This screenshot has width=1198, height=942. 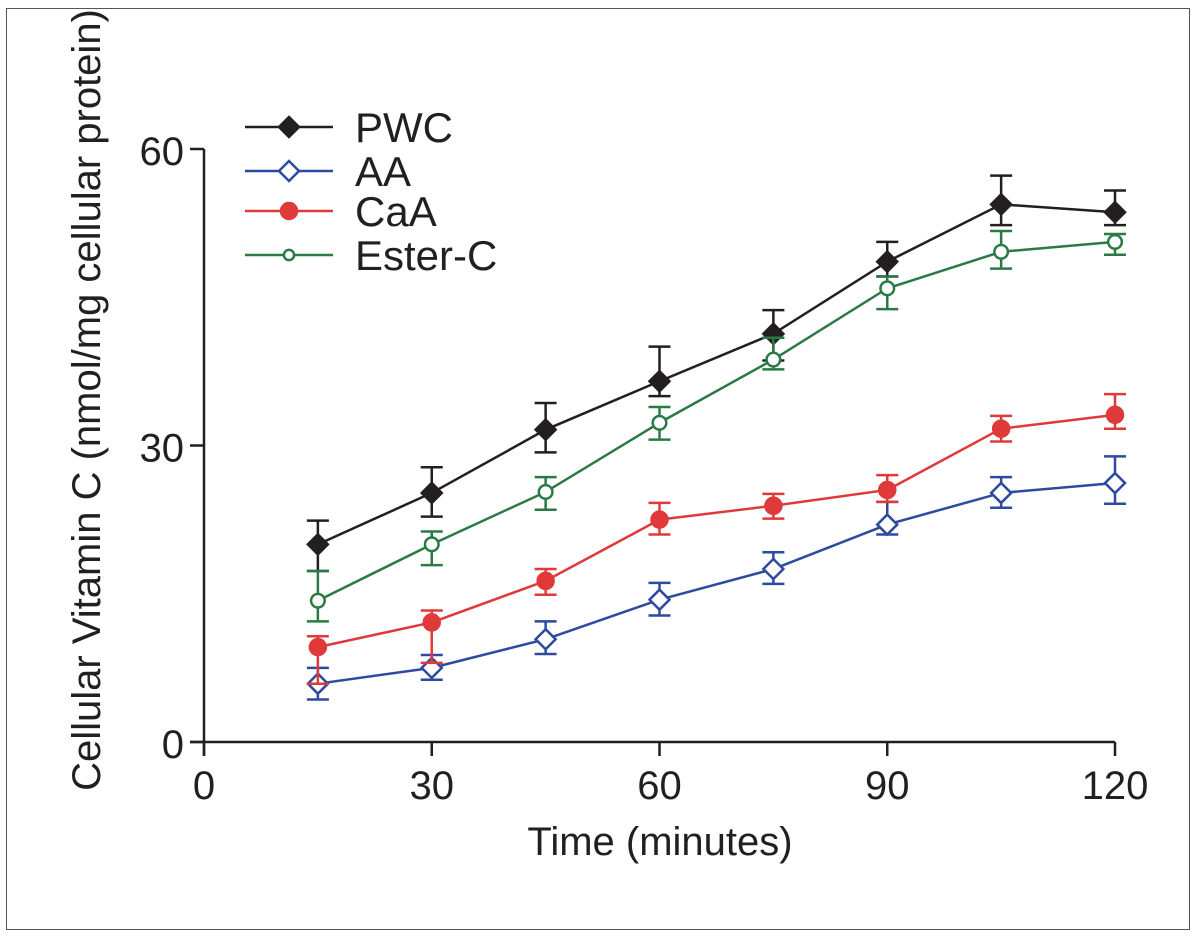 I want to click on legend-label: Ester-C, so click(x=426, y=255).